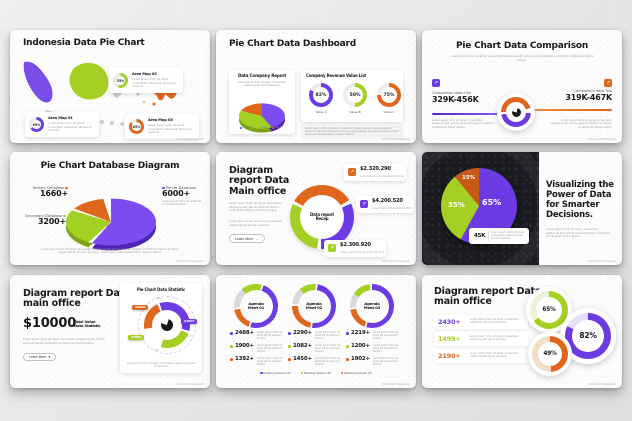  Describe the element at coordinates (449, 338) in the screenshot. I see `stat-value: 1499+` at that location.